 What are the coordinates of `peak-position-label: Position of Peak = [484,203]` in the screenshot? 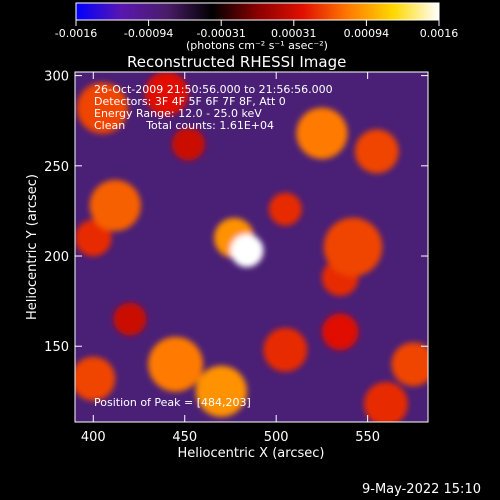 It's located at (172, 402).